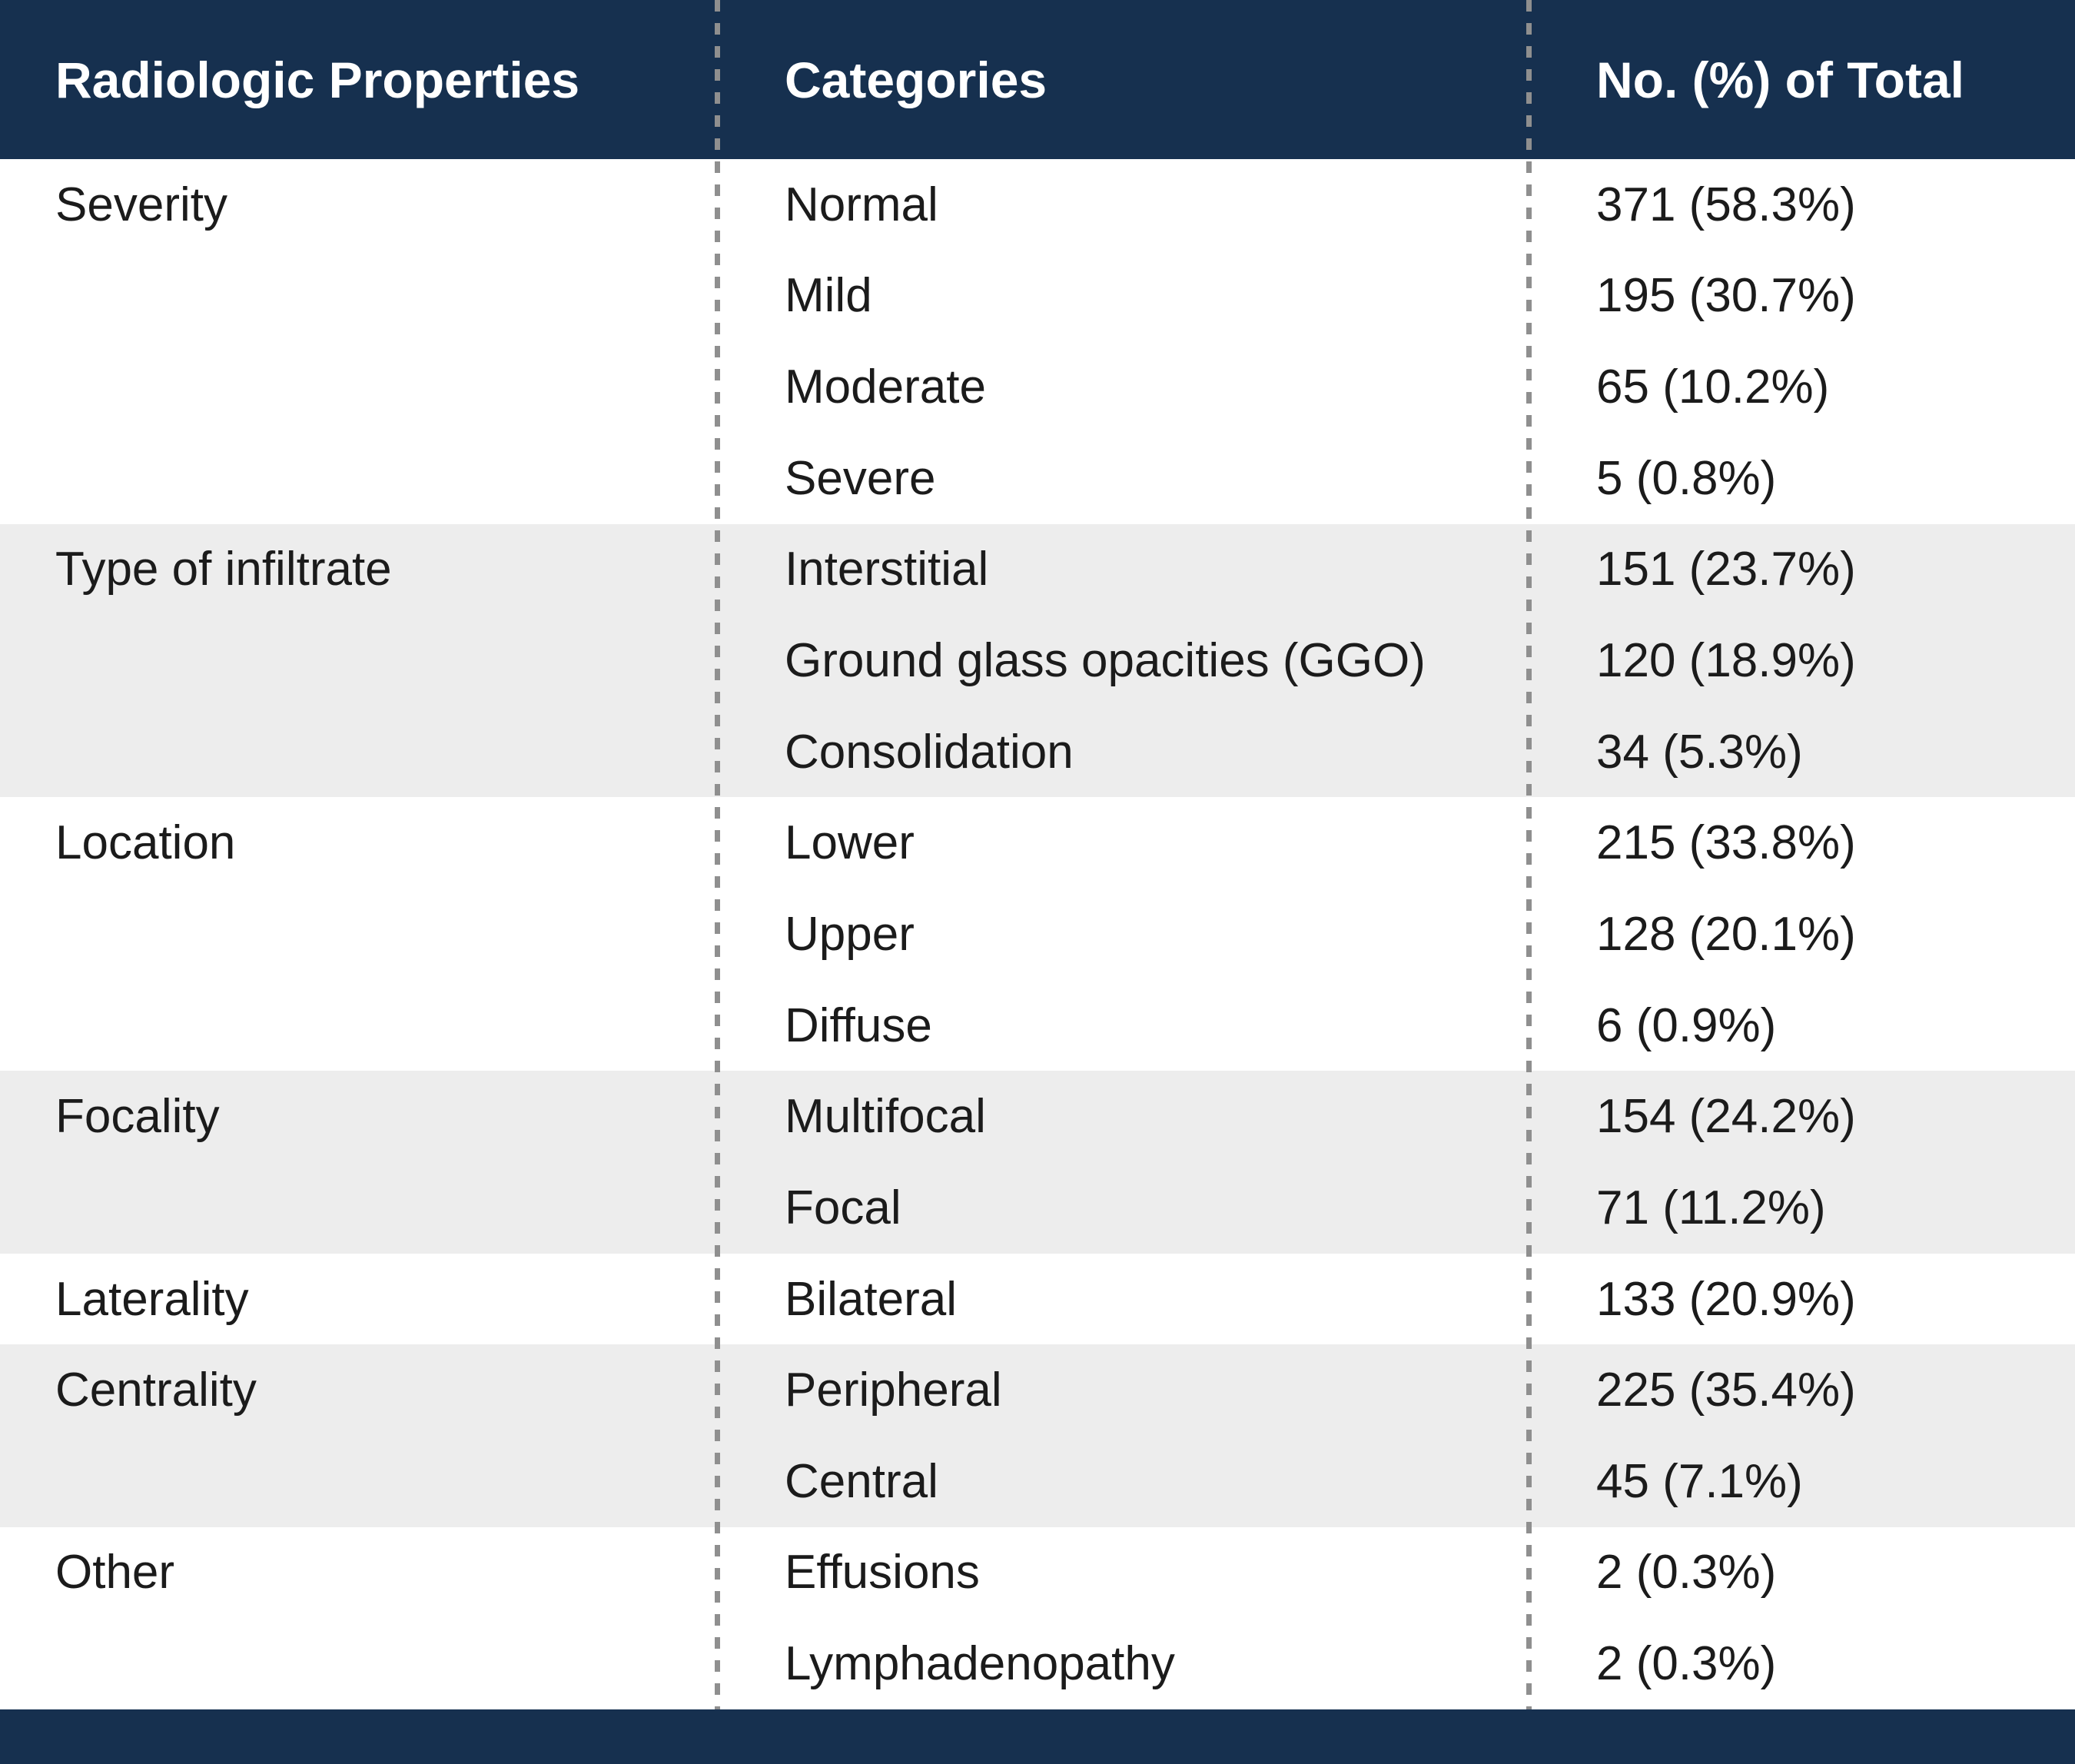  Describe the element at coordinates (1726, 843) in the screenshot. I see `value-cell: 215 (33.8%)` at that location.